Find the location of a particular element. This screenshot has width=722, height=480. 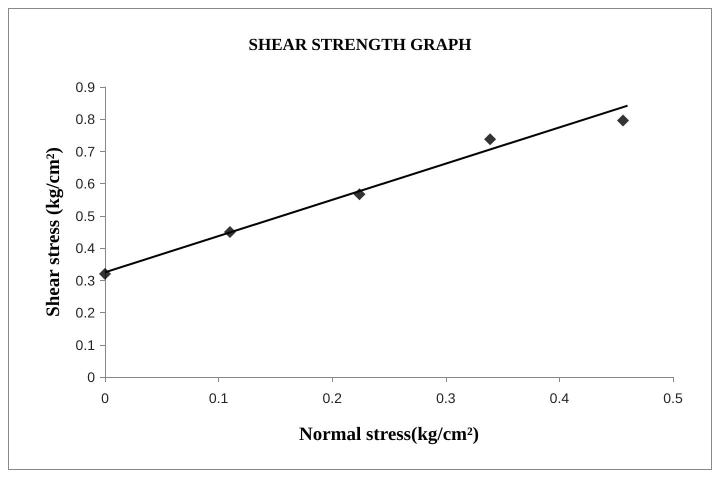

x-axis-title: Normal stress(kg/cm²) is located at coordinates (389, 434).